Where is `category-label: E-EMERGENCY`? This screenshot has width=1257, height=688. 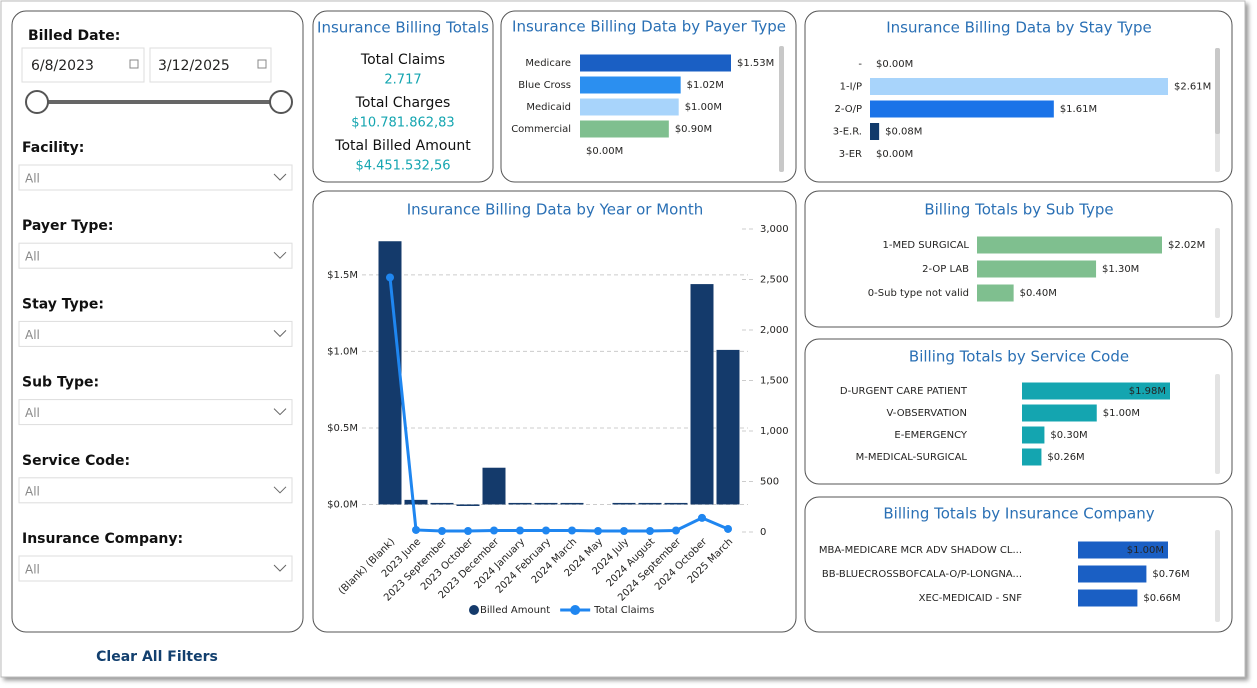
category-label: E-EMERGENCY is located at coordinates (930, 435).